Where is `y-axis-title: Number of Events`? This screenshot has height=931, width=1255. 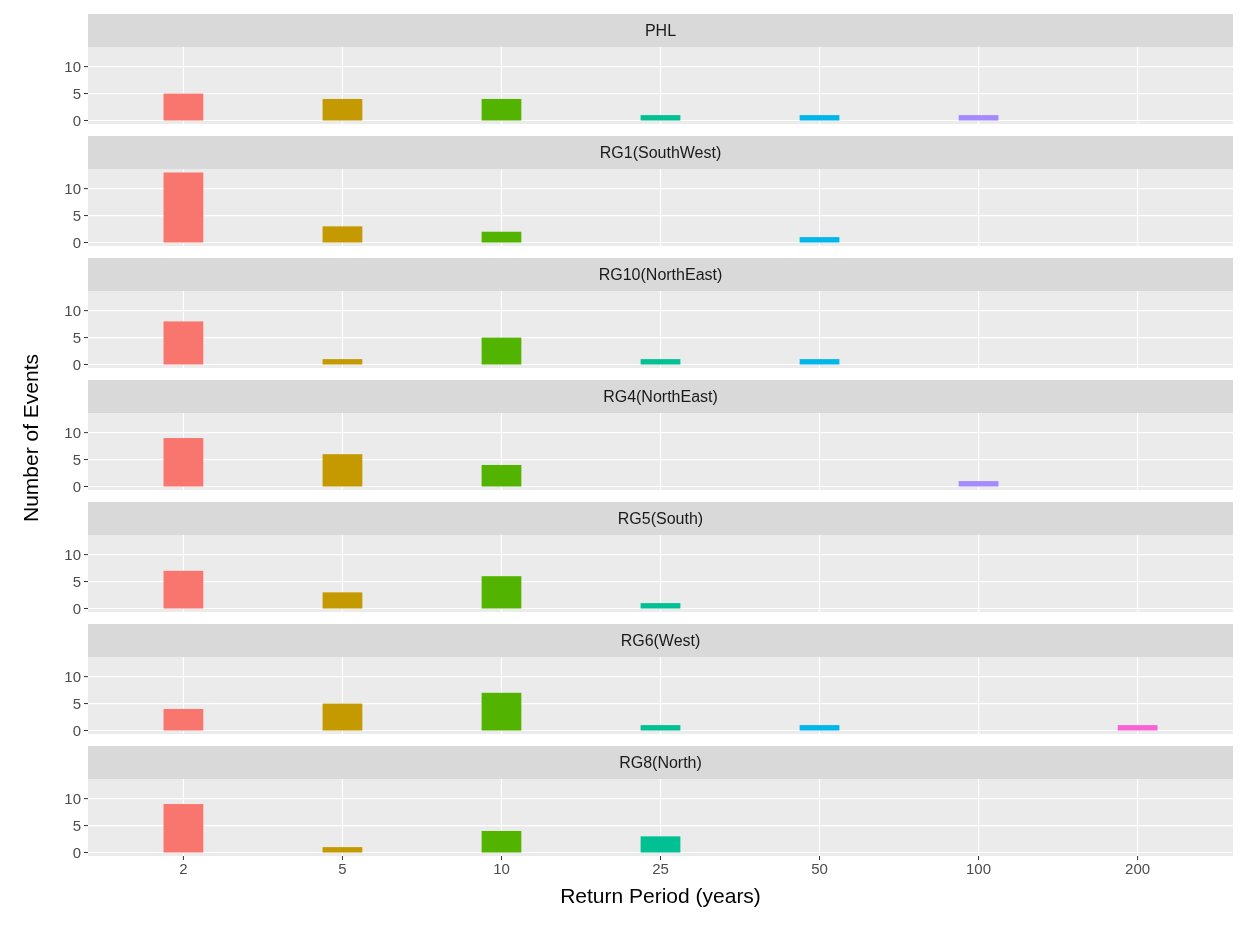
y-axis-title: Number of Events is located at coordinates (30, 438).